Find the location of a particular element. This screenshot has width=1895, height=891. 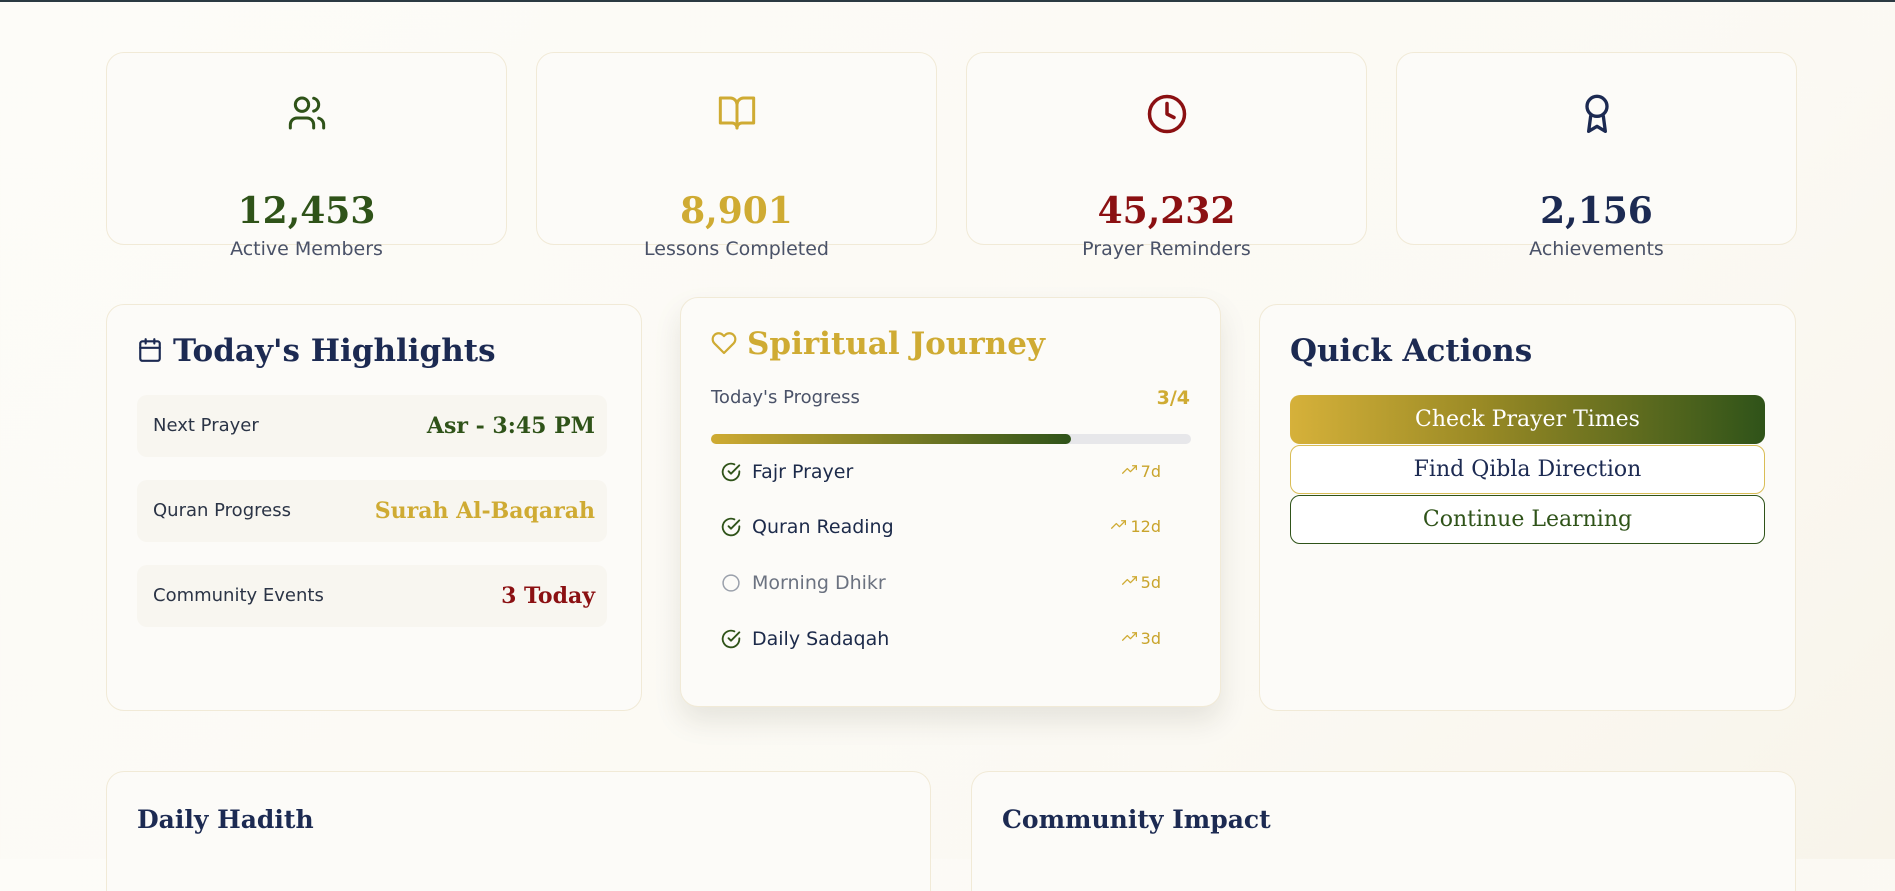

highlights-title: Today's Highlights is located at coordinates (334, 351).